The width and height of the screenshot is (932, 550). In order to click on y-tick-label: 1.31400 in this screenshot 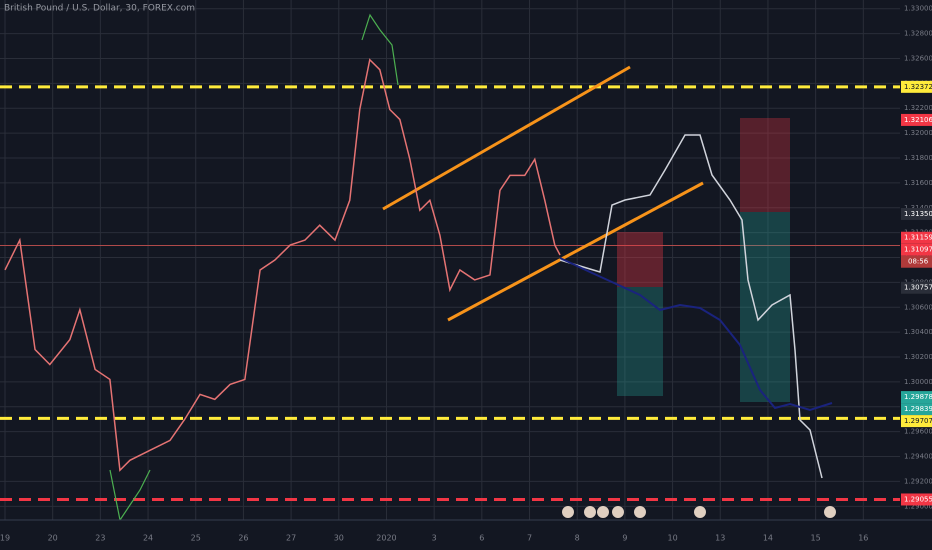, I will do `click(918, 208)`.